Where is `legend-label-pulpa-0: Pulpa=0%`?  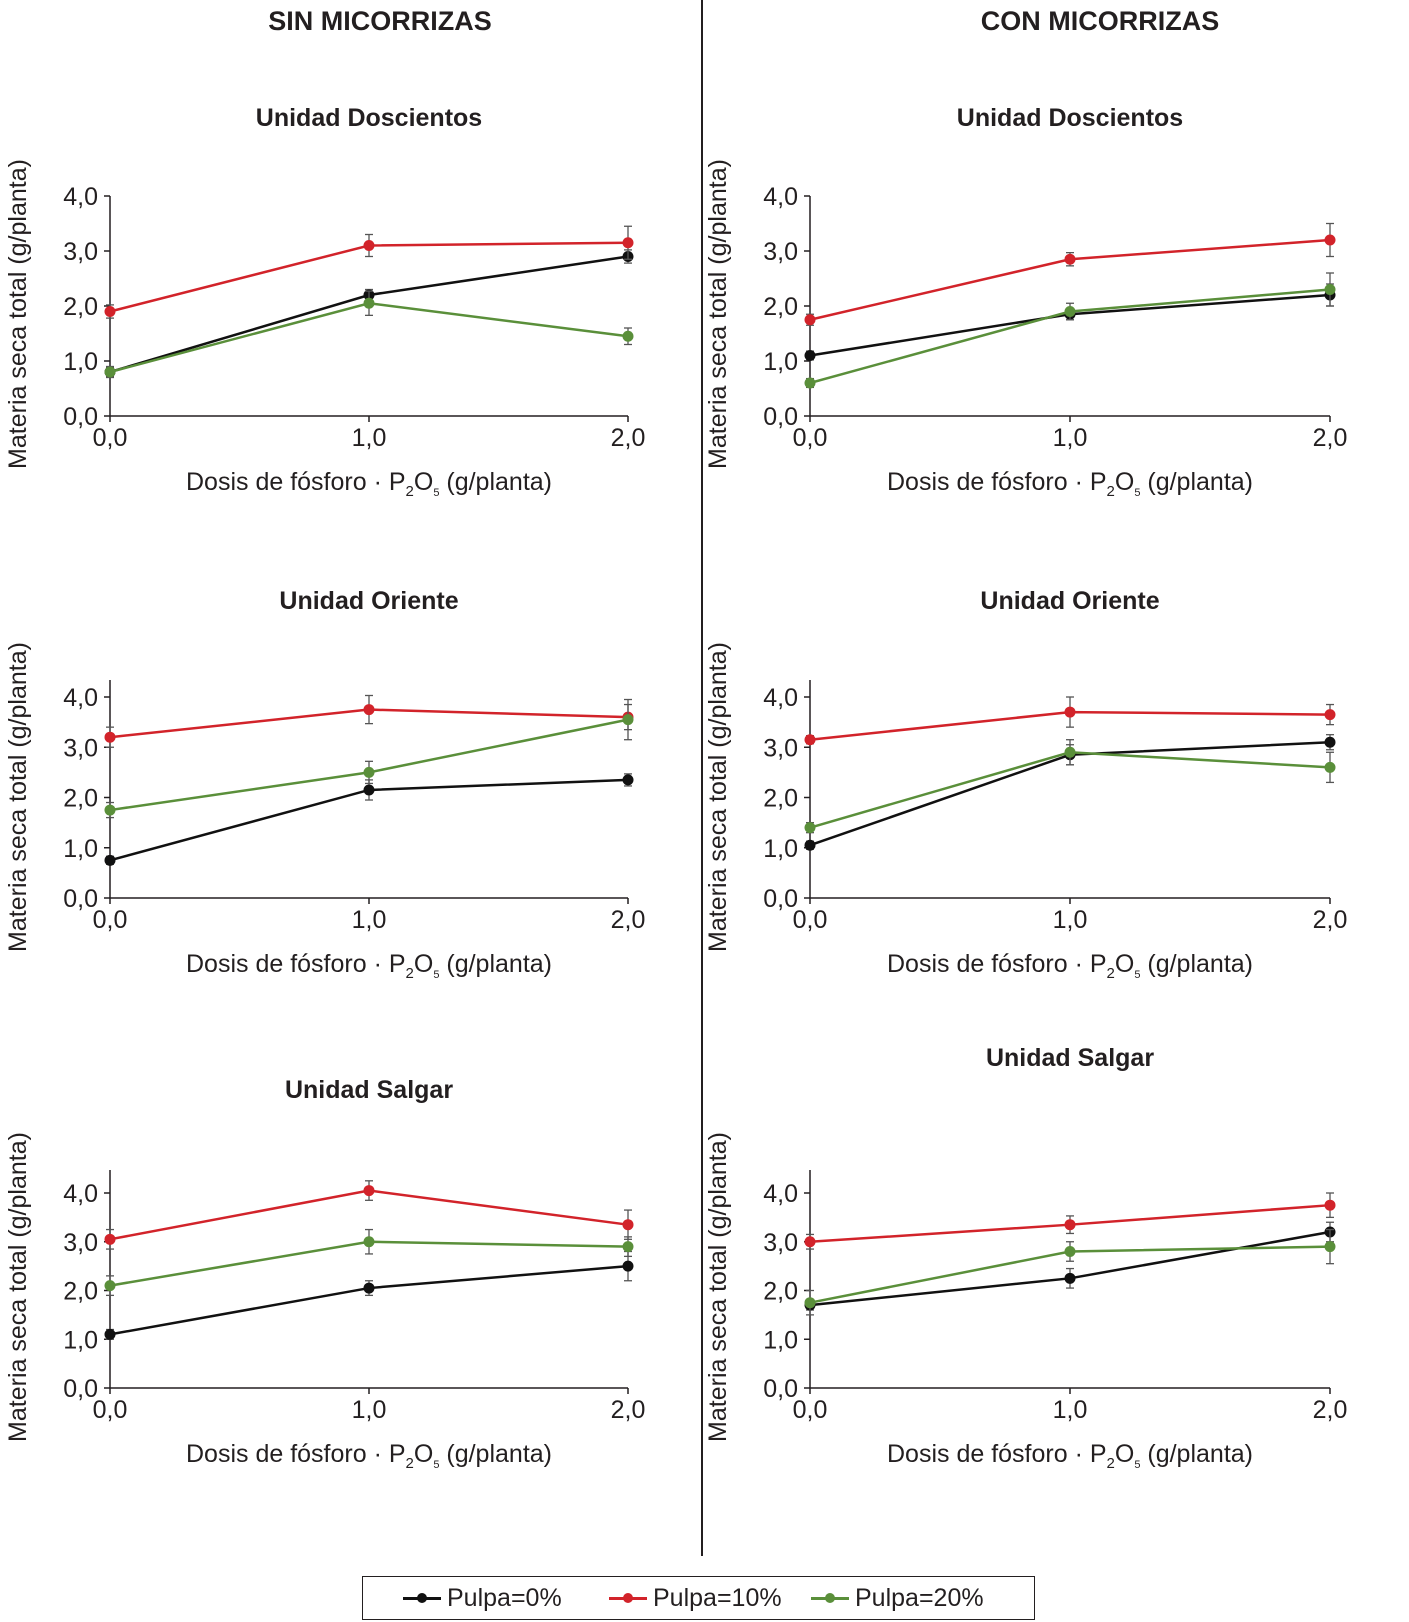 legend-label-pulpa-0: Pulpa=0% is located at coordinates (504, 1597).